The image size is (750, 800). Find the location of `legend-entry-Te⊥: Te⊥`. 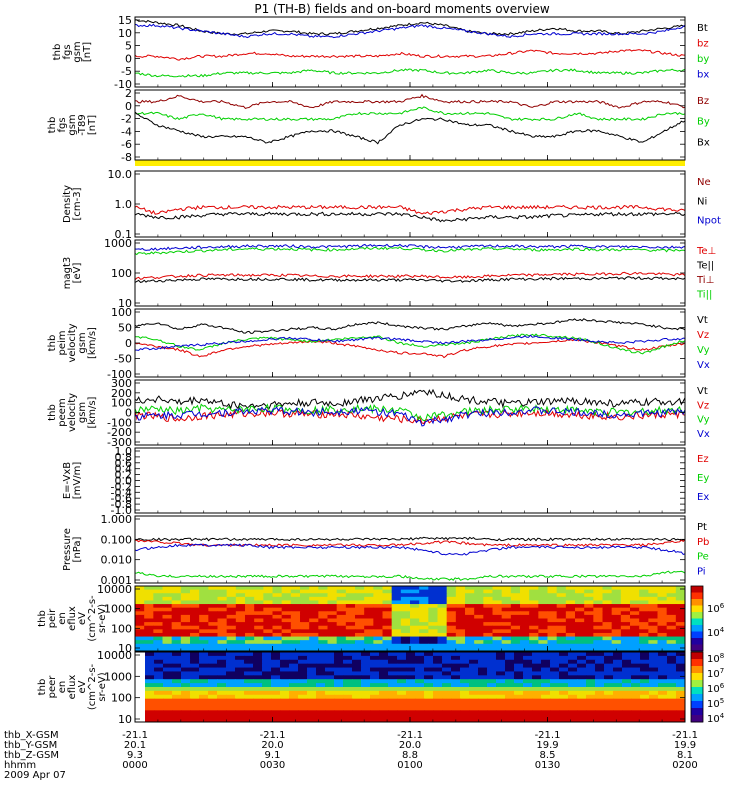

legend-entry-Te⊥: Te⊥ is located at coordinates (706, 251).